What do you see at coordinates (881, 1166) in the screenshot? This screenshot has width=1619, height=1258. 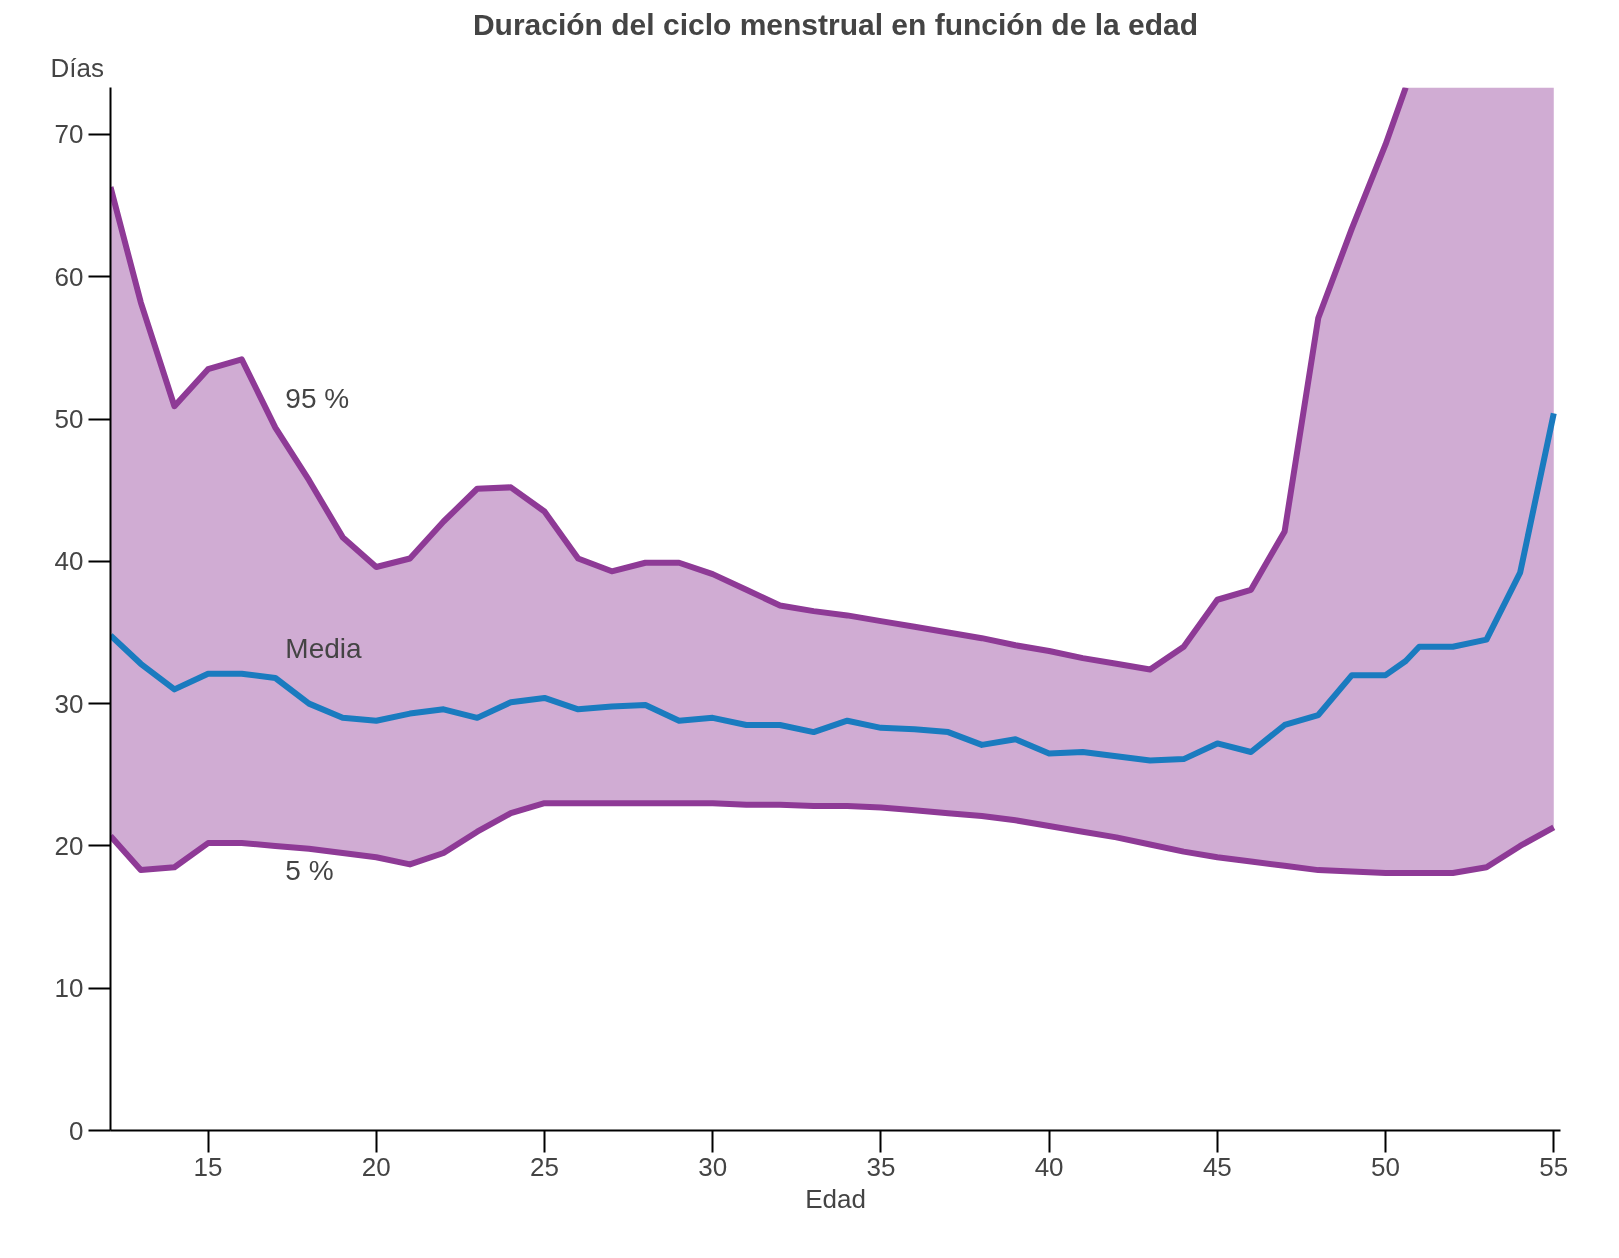 I see `x-tick-label: 35` at bounding box center [881, 1166].